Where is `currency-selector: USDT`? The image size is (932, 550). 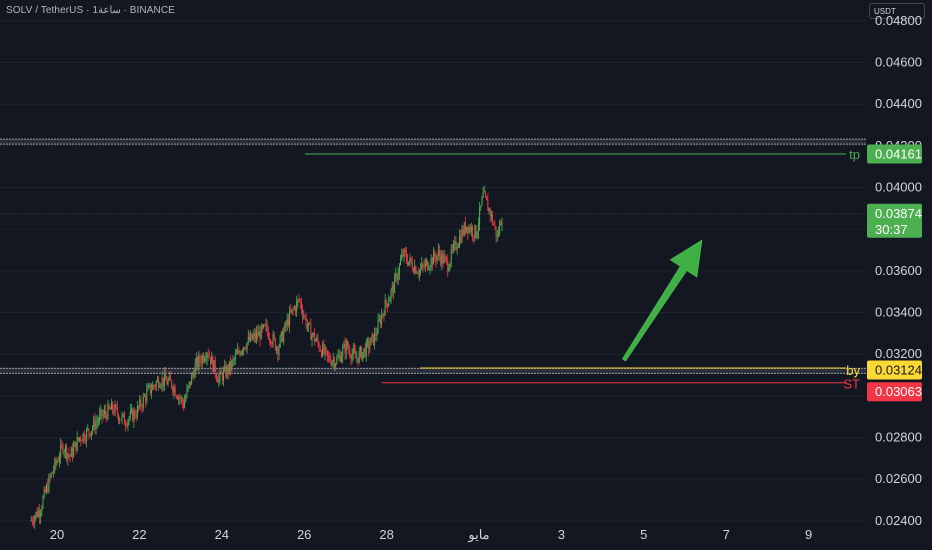 currency-selector: USDT is located at coordinates (897, 11).